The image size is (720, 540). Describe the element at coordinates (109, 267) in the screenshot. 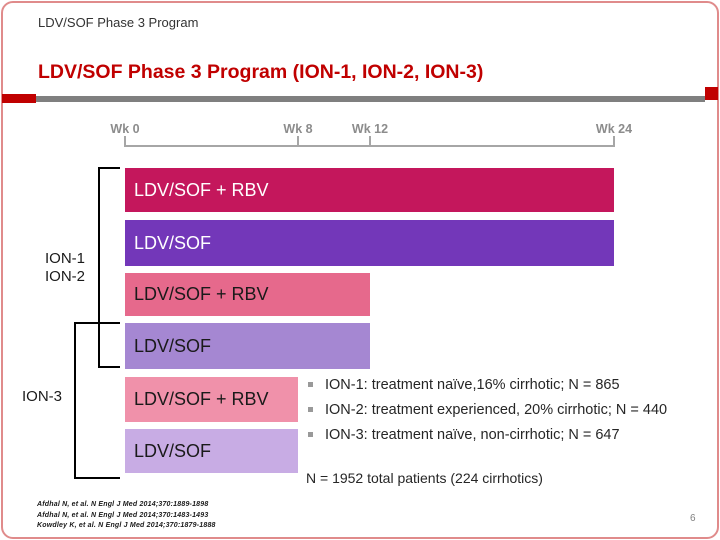

I see `ion1-ion2-bracket` at that location.